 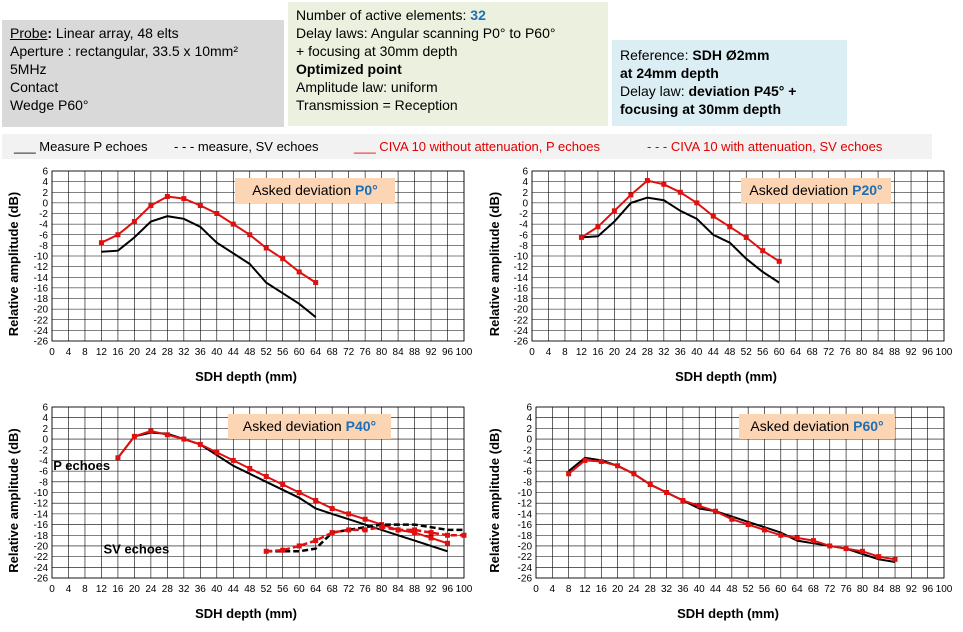 What do you see at coordinates (184, 352) in the screenshot?
I see `x-tick-label: 32` at bounding box center [184, 352].